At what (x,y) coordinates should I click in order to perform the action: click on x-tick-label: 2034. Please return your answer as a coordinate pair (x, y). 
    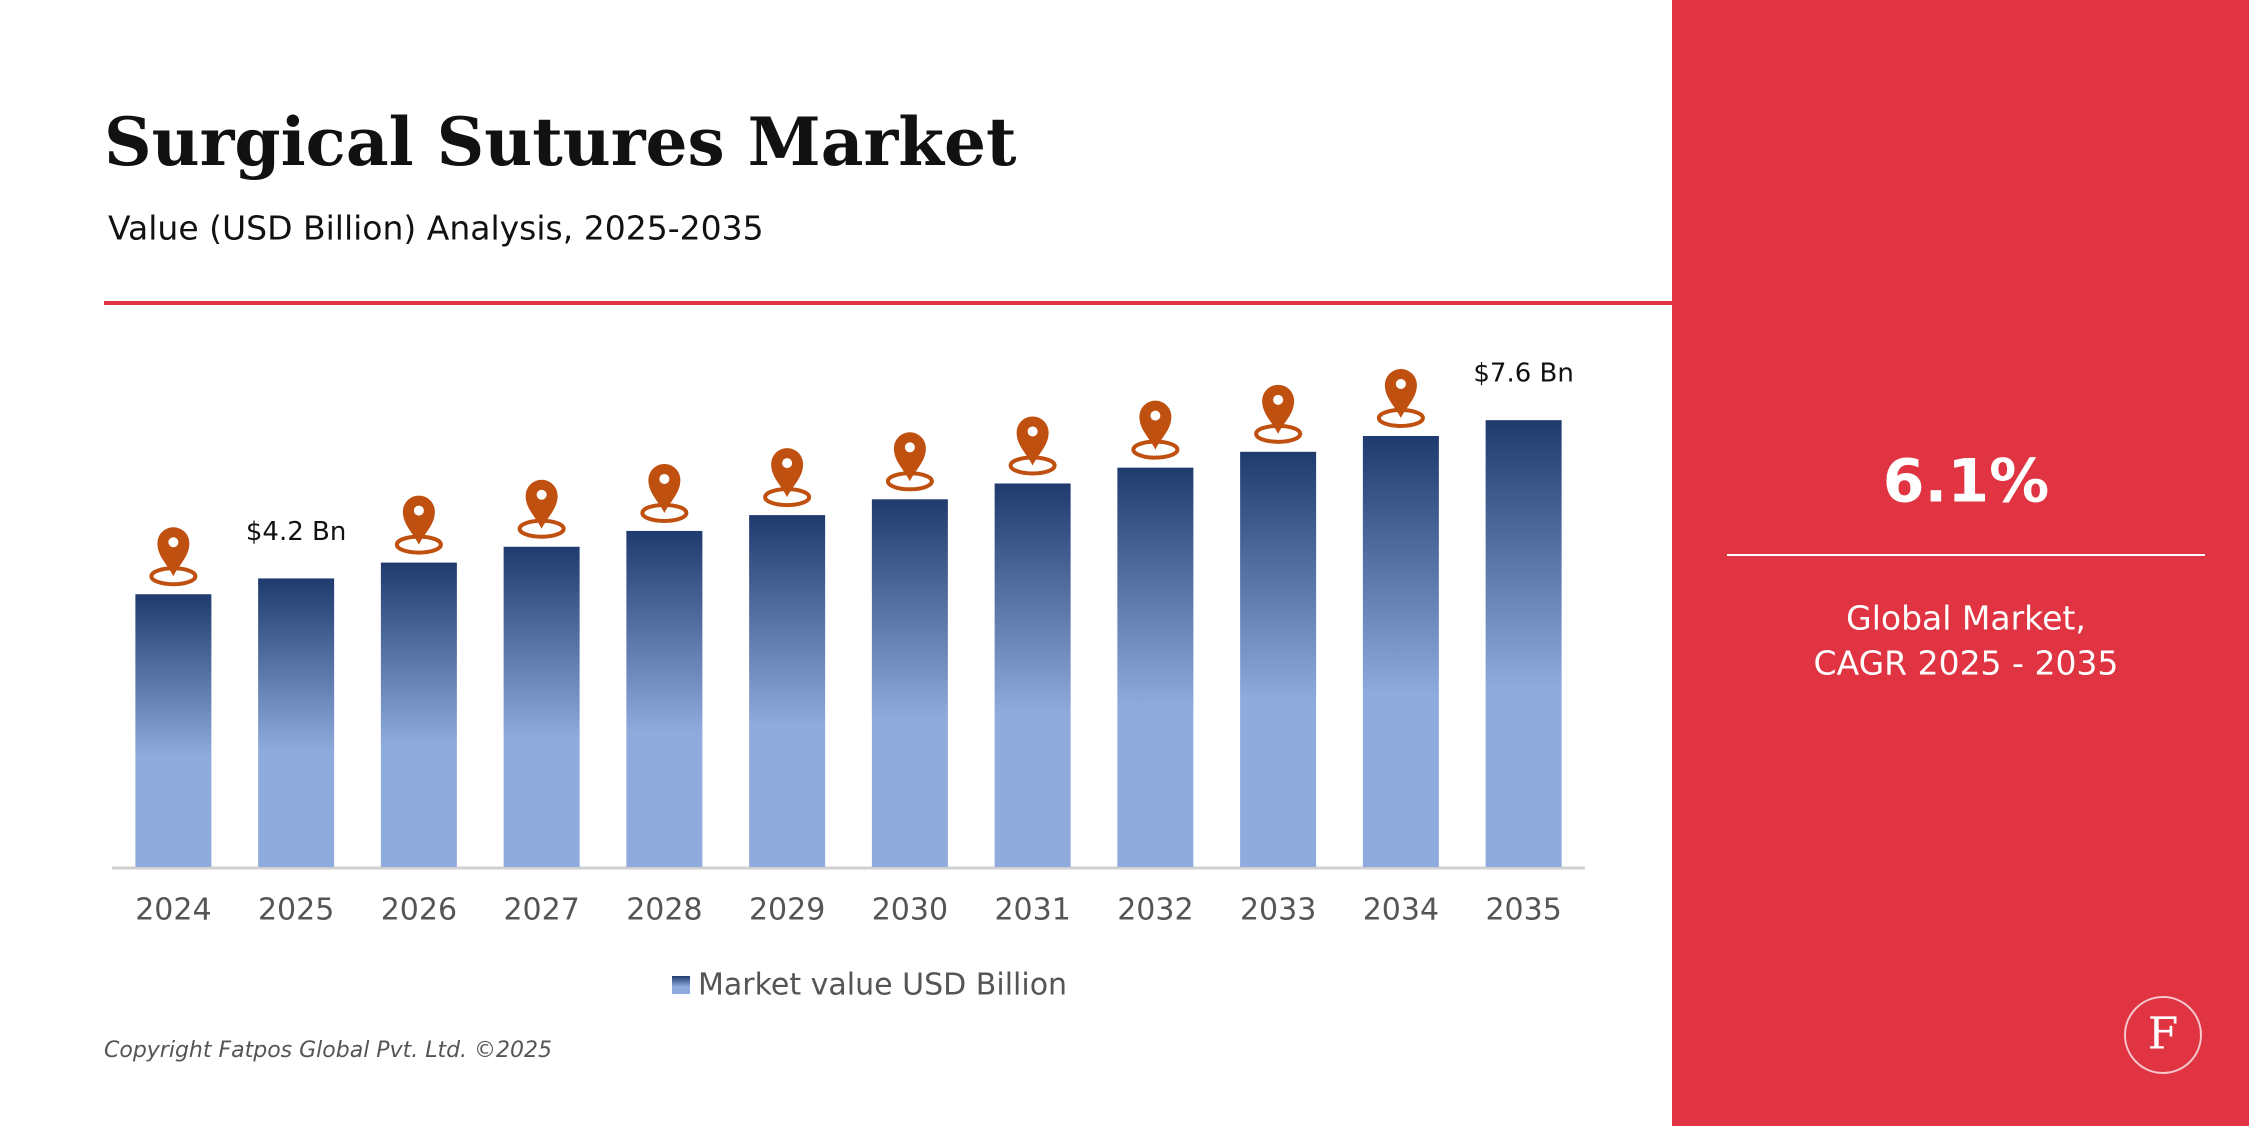
    Looking at the image, I should click on (1401, 910).